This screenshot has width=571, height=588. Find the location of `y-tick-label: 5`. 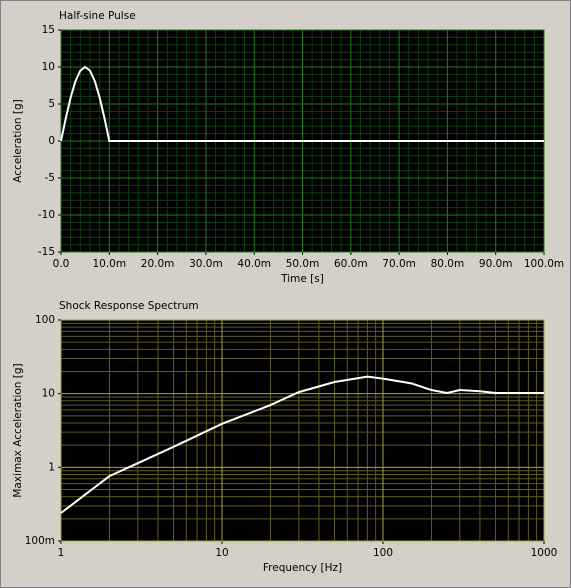

y-tick-label: 5 is located at coordinates (51, 104).